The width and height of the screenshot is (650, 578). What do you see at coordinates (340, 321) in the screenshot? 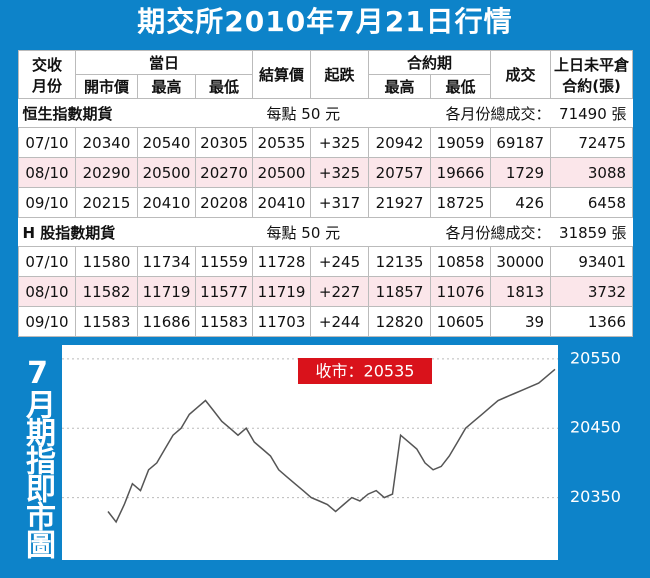
I see `cell: +244` at bounding box center [340, 321].